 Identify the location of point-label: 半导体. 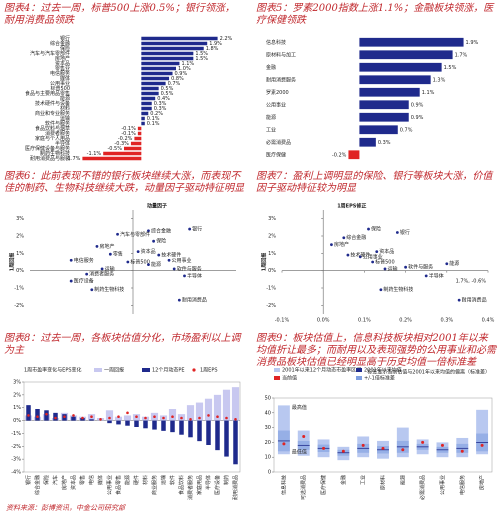
(436, 275).